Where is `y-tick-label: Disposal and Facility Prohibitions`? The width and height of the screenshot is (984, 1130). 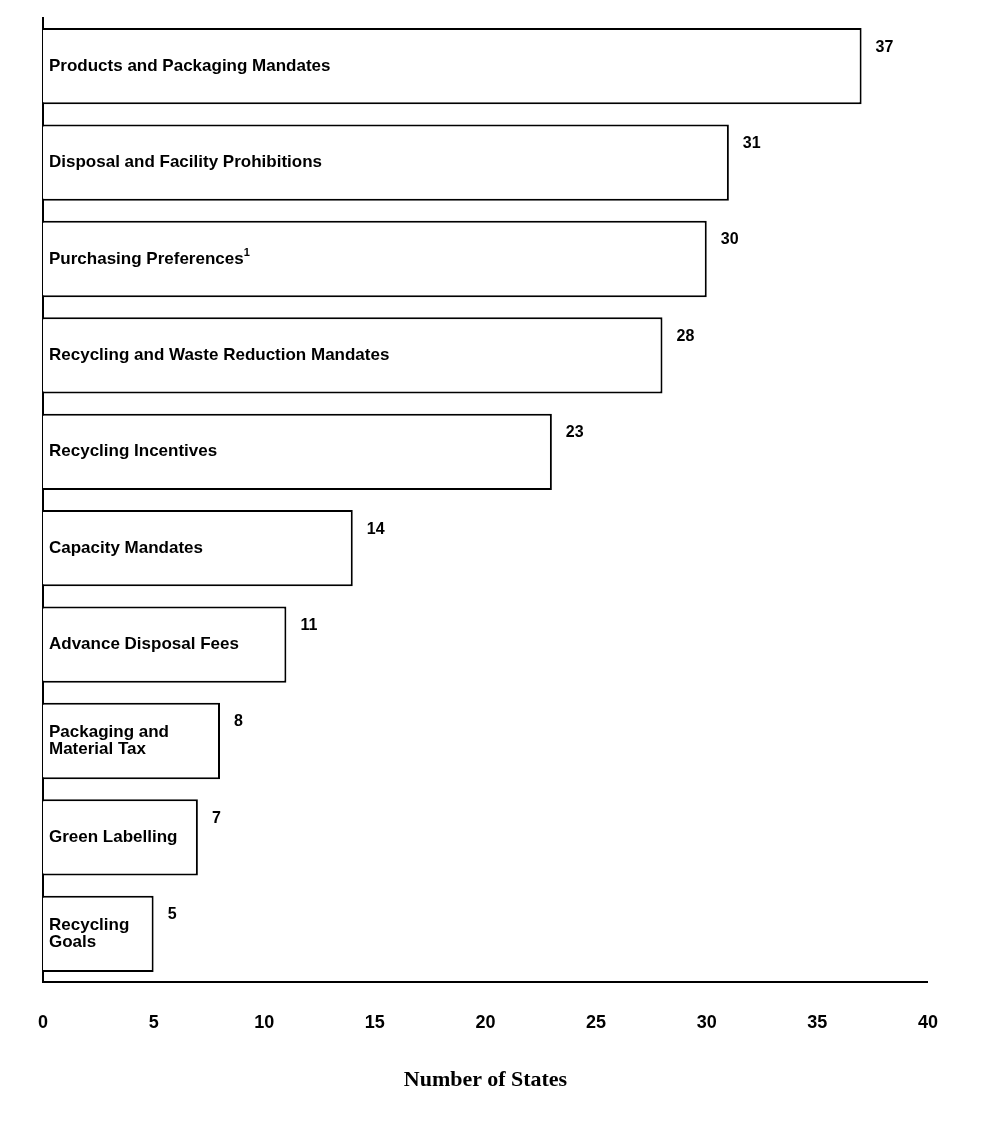 y-tick-label: Disposal and Facility Prohibitions is located at coordinates (186, 162).